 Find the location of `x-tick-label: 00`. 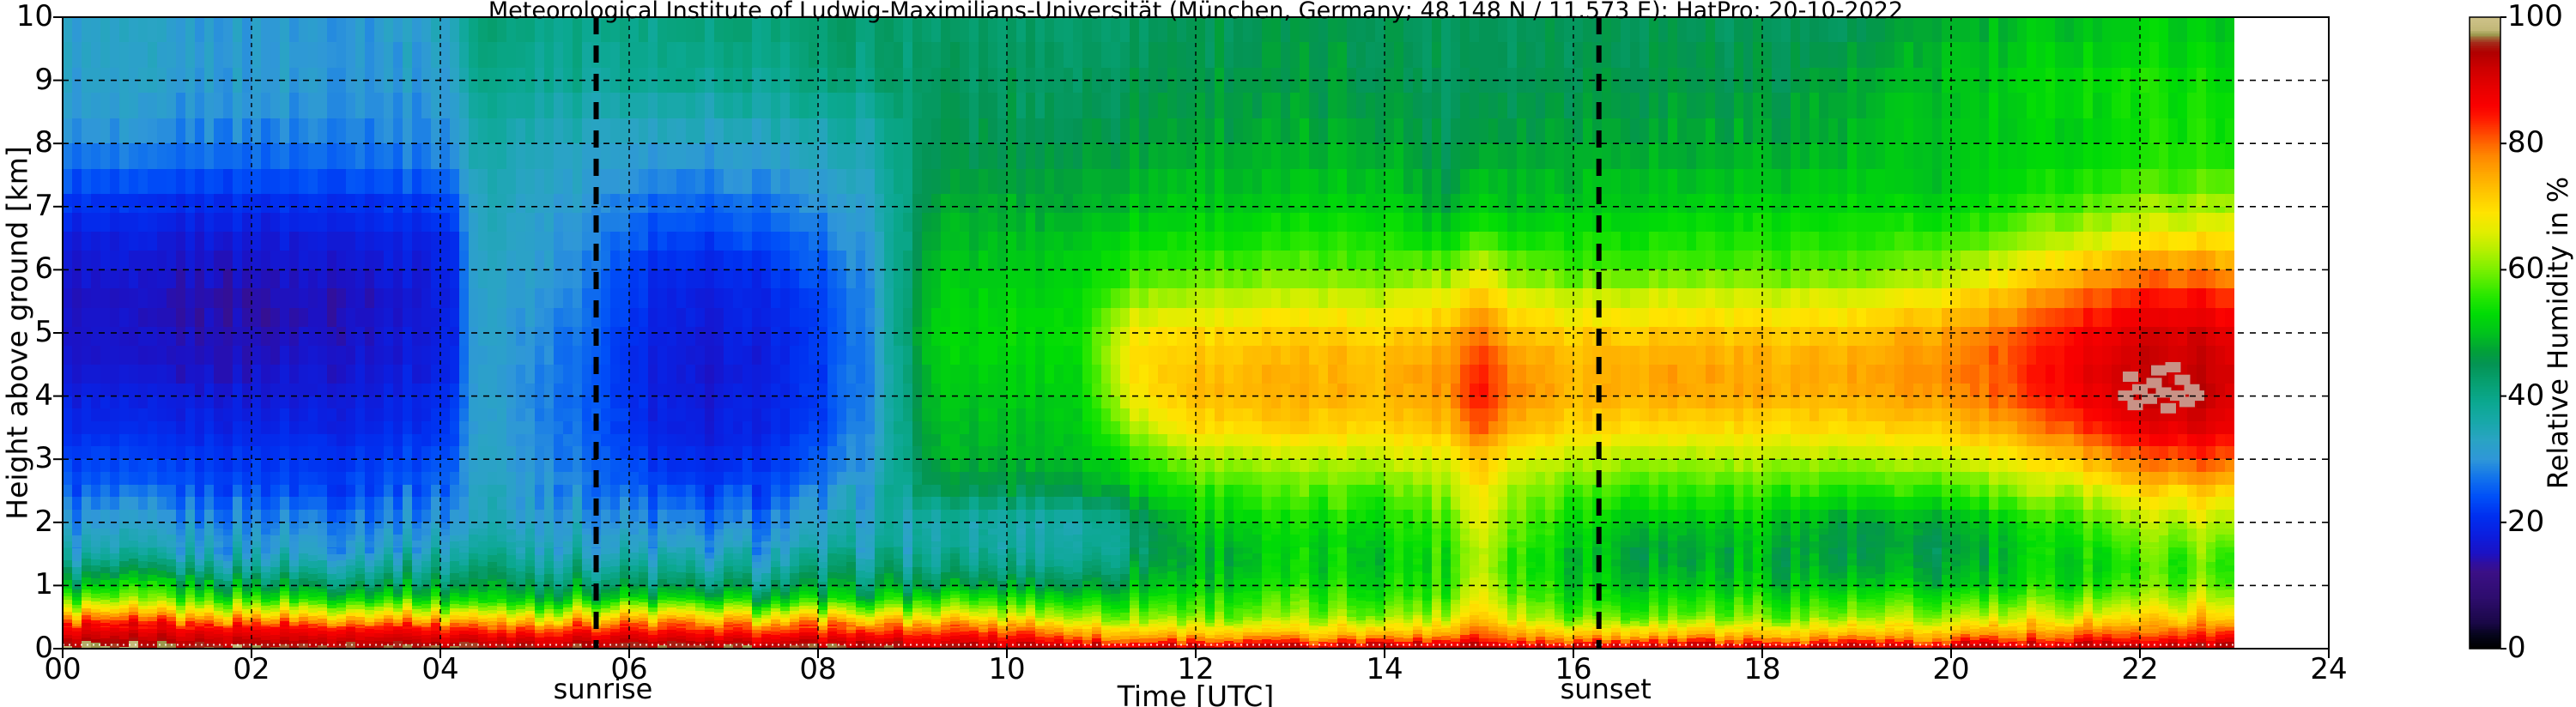

x-tick-label: 00 is located at coordinates (63, 669).